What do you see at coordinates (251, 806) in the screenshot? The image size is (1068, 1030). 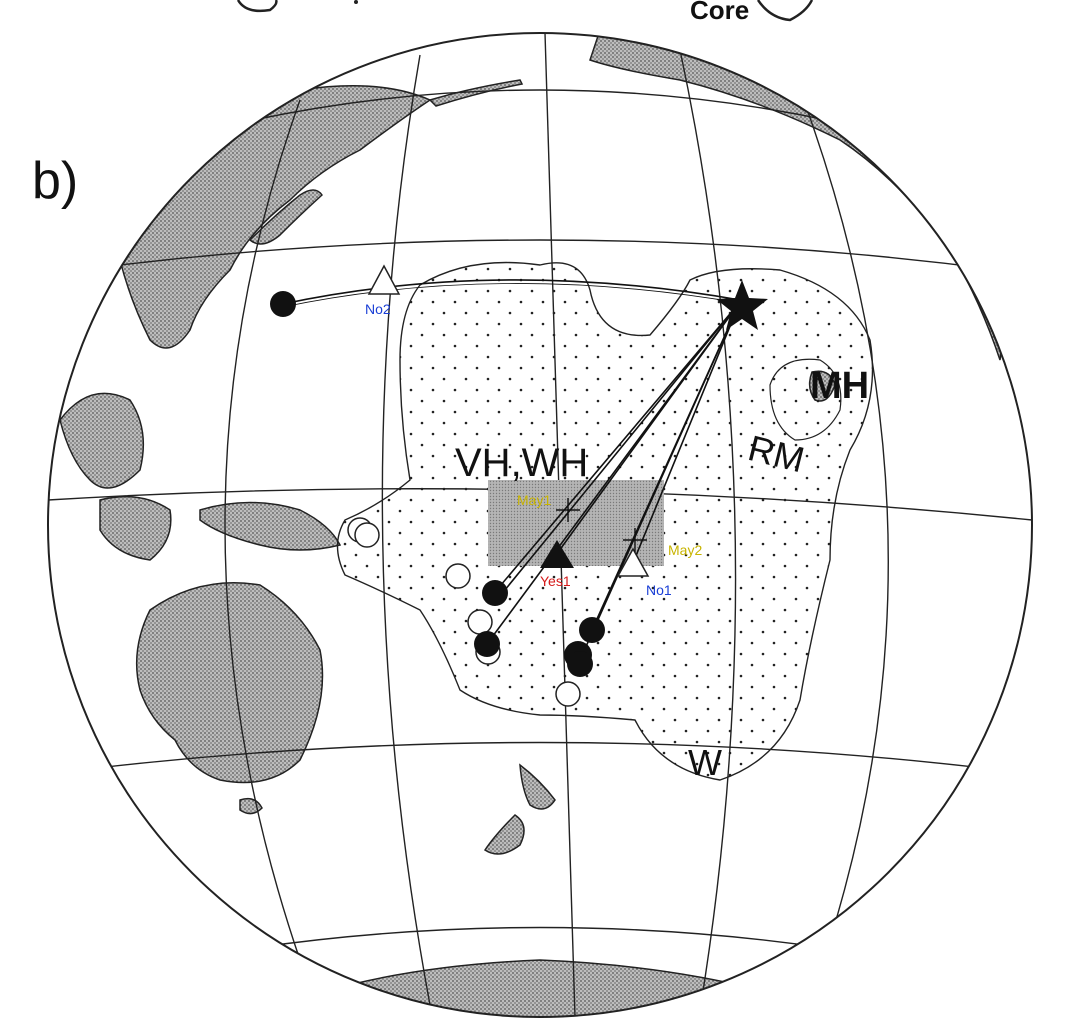 I see `tasmania-landmass` at bounding box center [251, 806].